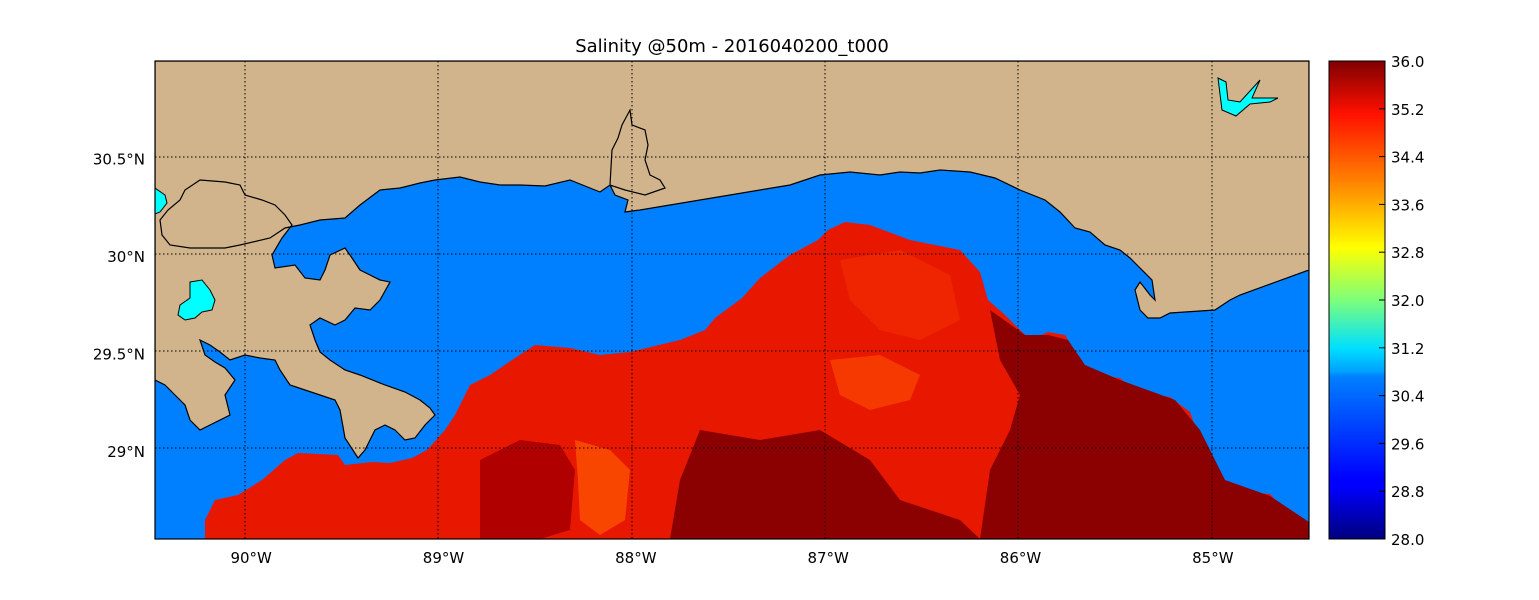 The width and height of the screenshot is (1539, 600). What do you see at coordinates (636, 558) in the screenshot?
I see `x-tick-label: 88°W` at bounding box center [636, 558].